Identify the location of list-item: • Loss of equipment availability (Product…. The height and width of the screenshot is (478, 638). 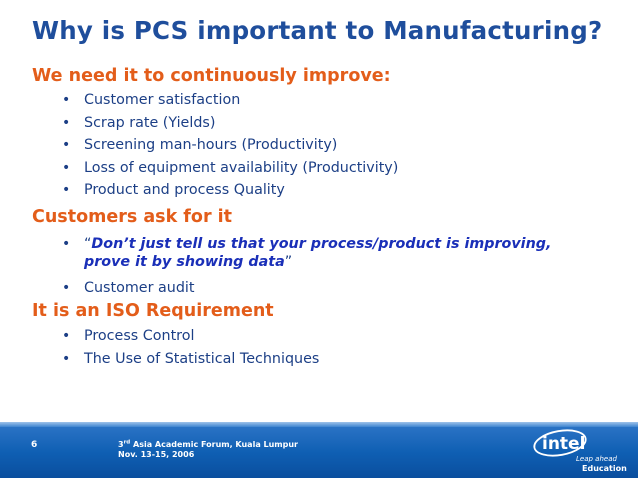
(230, 167).